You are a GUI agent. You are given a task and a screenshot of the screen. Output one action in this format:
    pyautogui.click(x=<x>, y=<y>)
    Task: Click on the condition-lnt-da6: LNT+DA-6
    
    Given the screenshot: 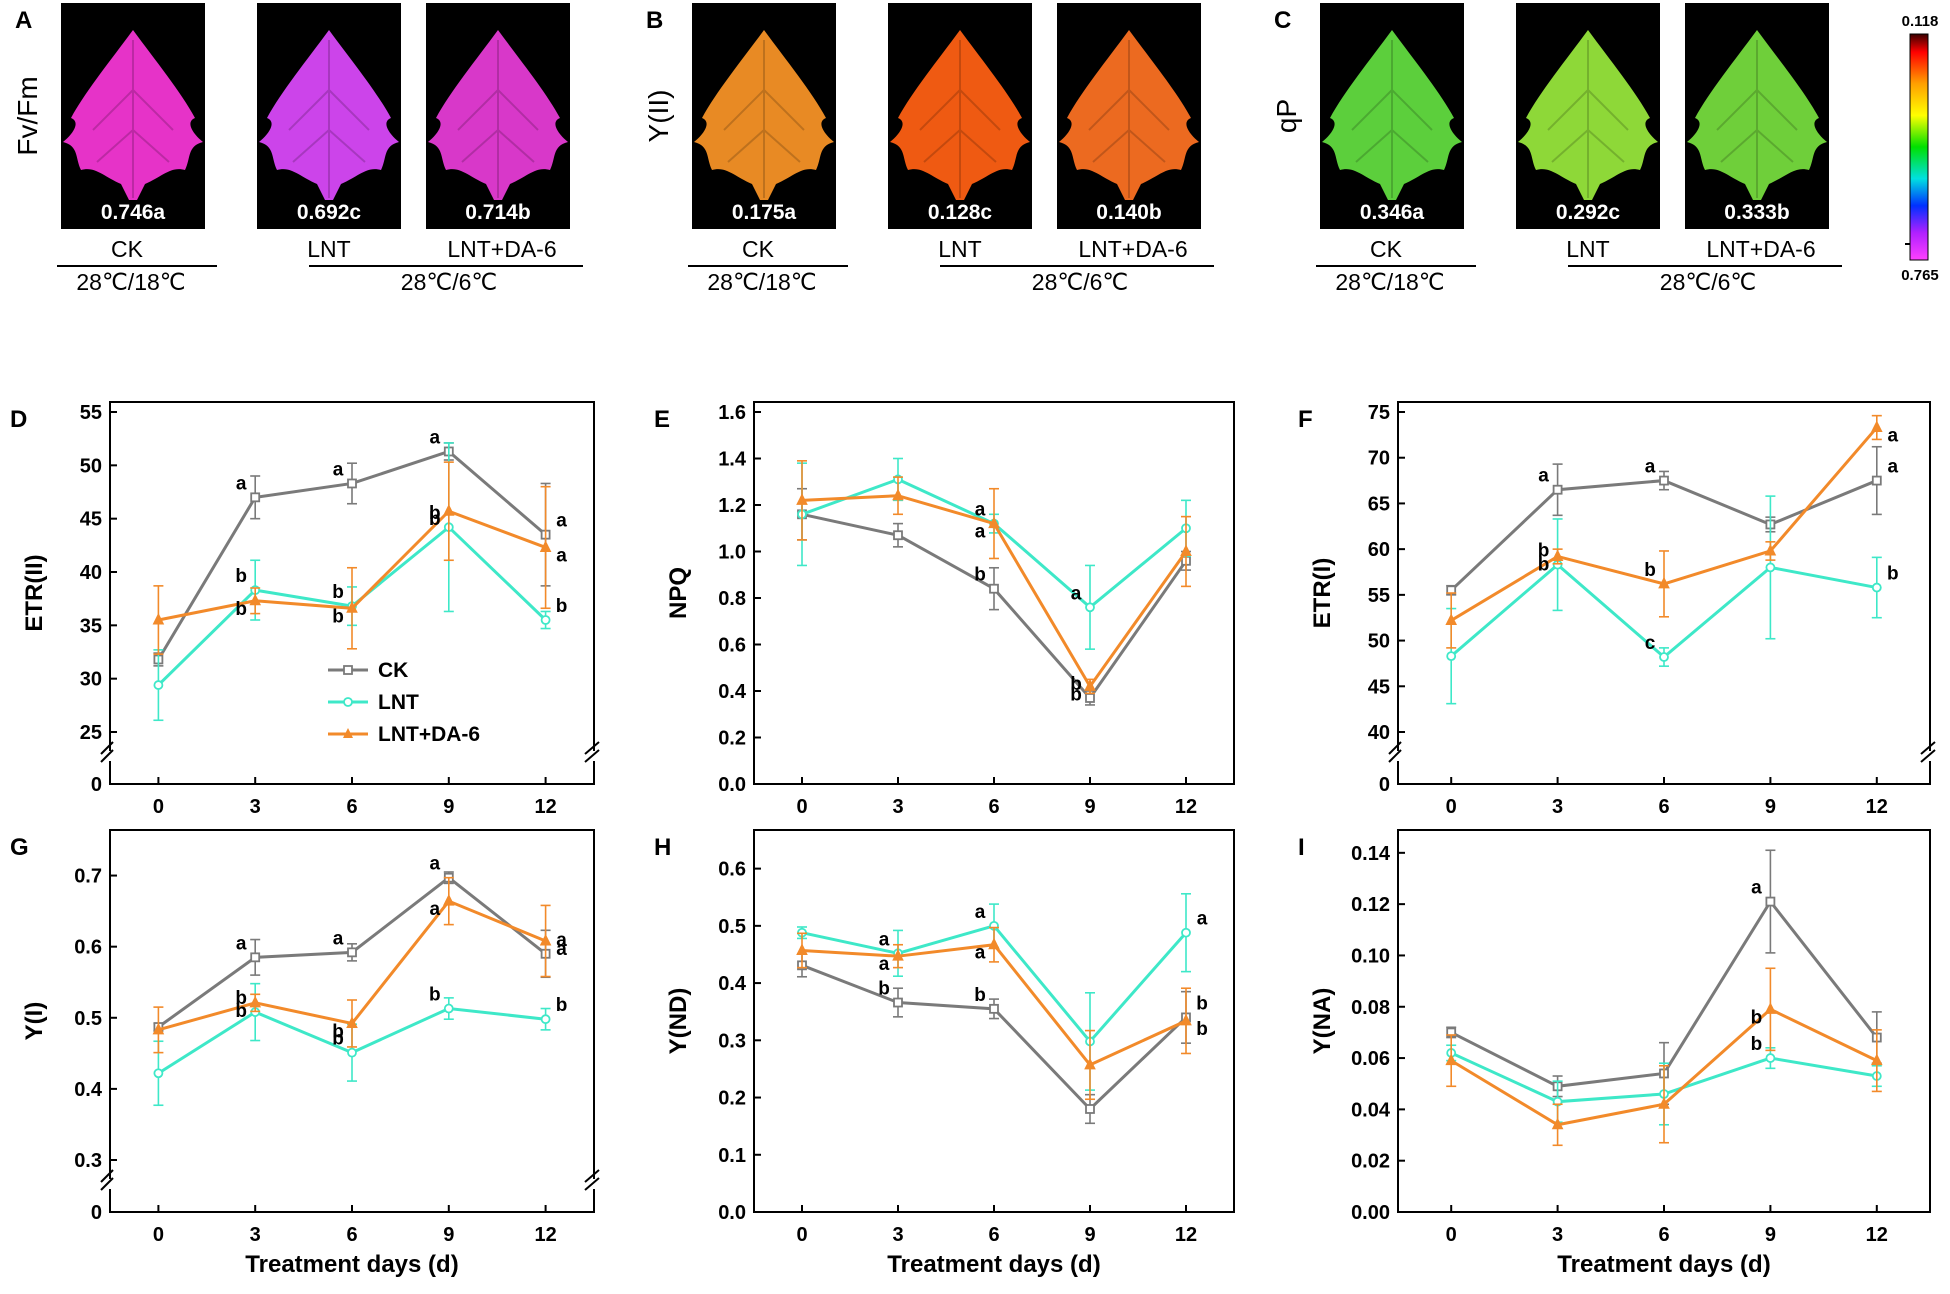 What is the action you would take?
    pyautogui.click(x=501, y=249)
    